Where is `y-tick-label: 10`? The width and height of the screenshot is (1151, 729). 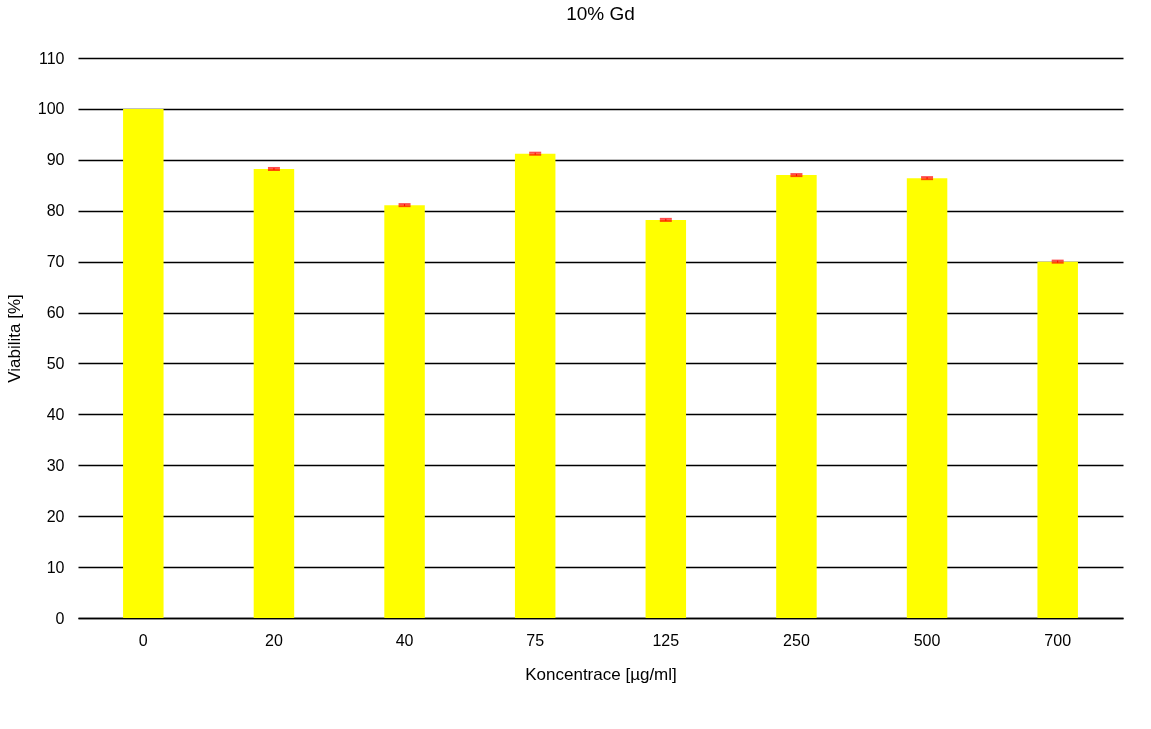 y-tick-label: 10 is located at coordinates (55, 567).